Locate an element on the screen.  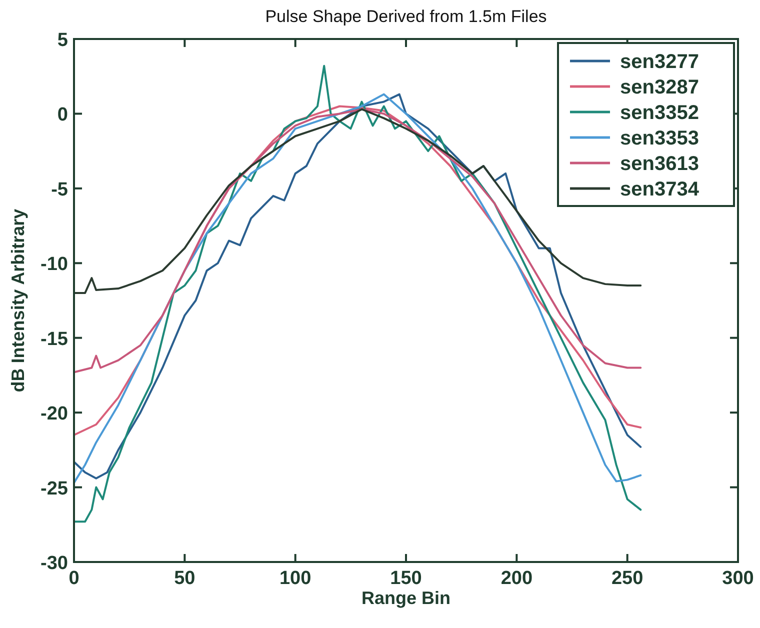
chart-title: Pulse Shape Derived from 1.5m Files is located at coordinates (406, 16).